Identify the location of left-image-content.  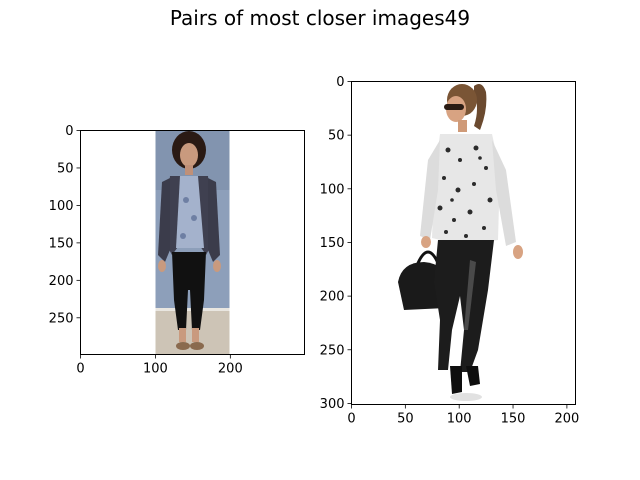
(192, 242).